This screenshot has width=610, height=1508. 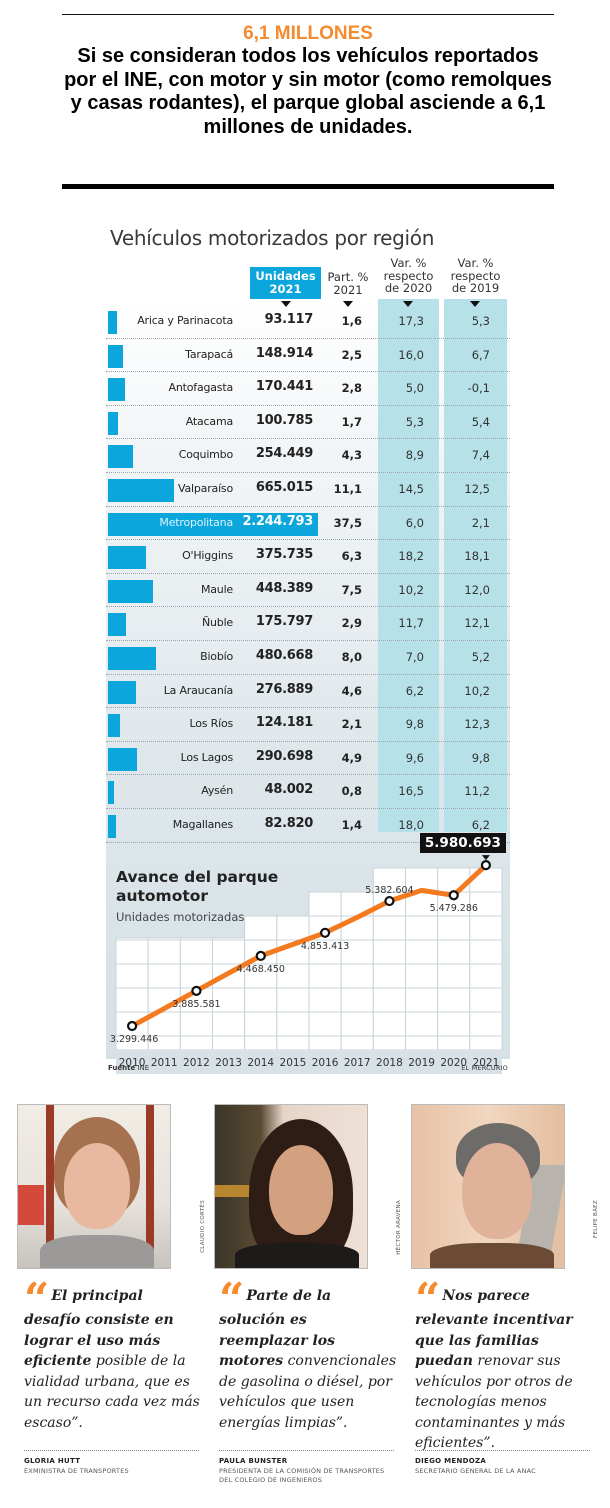 I want to click on header-var-2019: Var. % respecto de 2019, so click(x=475, y=275).